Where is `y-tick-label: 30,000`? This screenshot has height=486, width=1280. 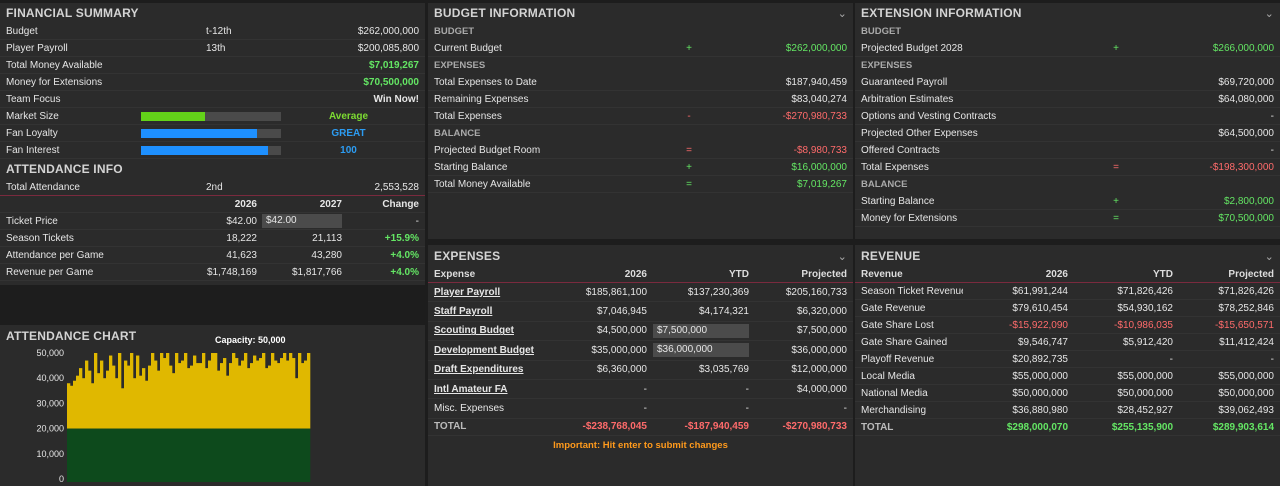 y-tick-label: 30,000 is located at coordinates (50, 403).